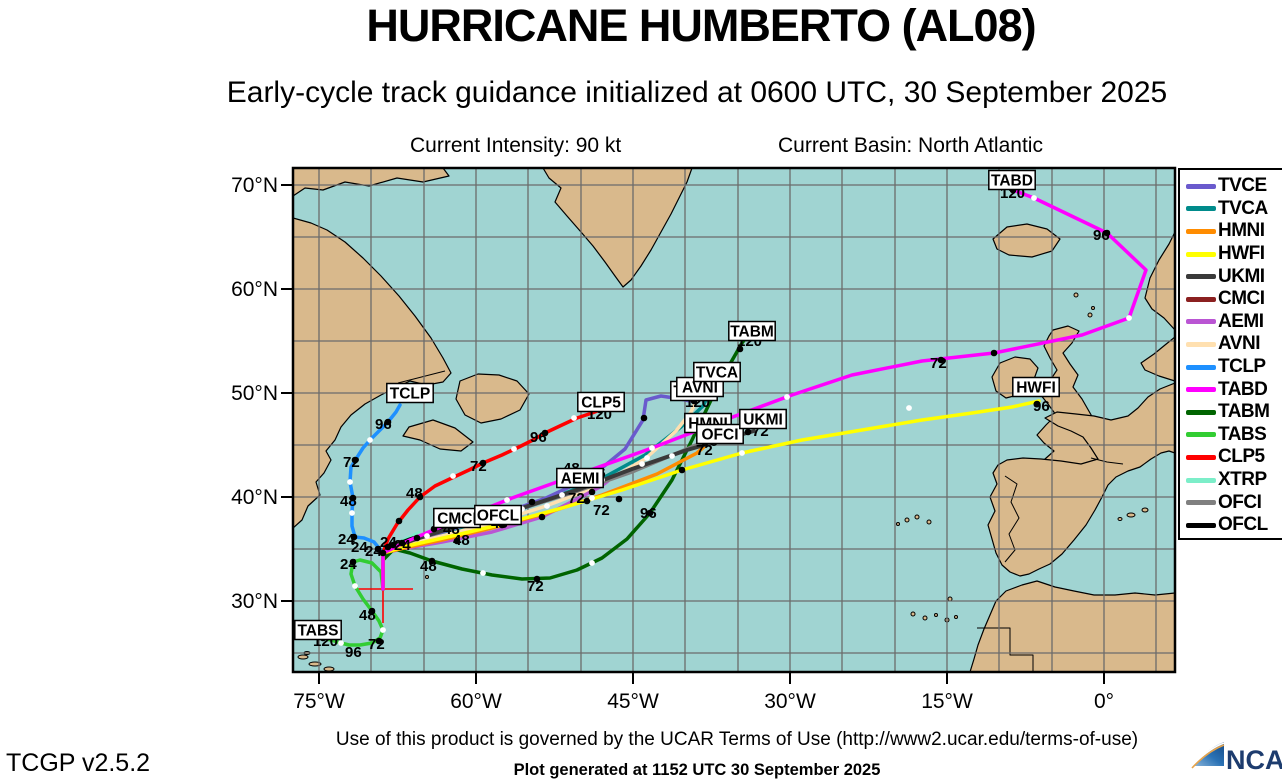 This screenshot has width=1282, height=780. I want to click on legend-item-ofcl: OFCL, so click(1234, 525).